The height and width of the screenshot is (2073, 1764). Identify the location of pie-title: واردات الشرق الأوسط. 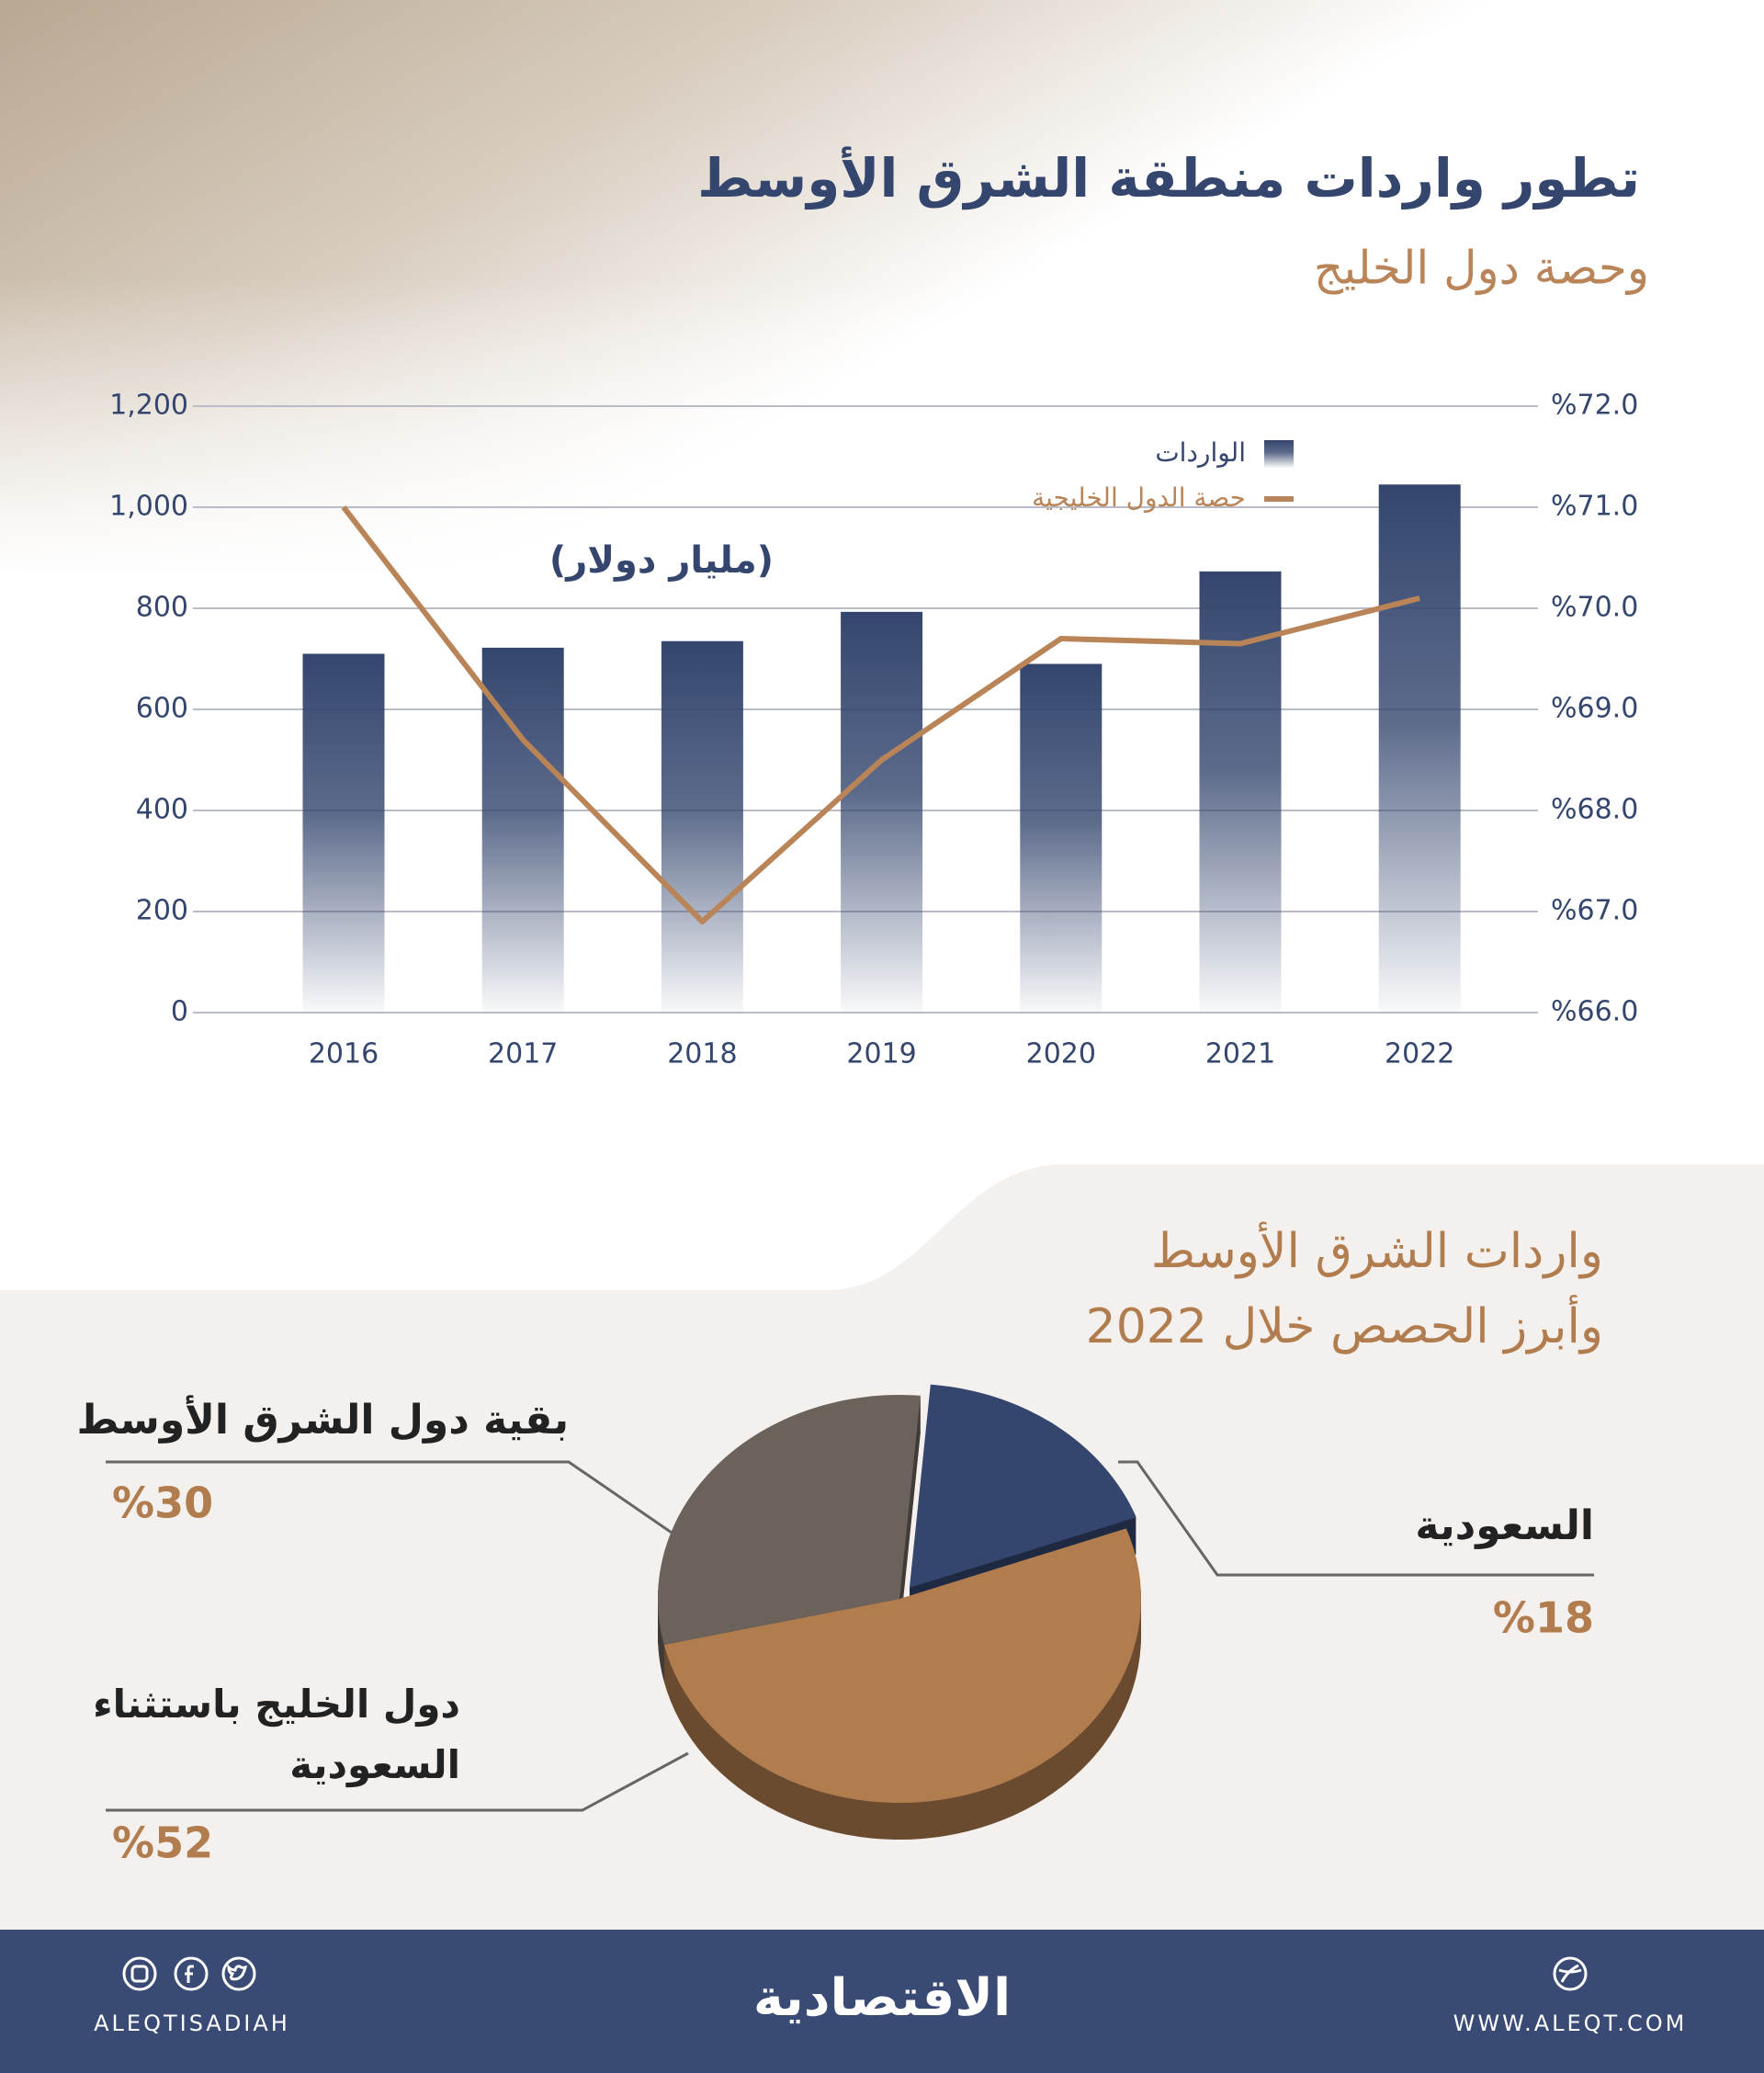
(1377, 1250).